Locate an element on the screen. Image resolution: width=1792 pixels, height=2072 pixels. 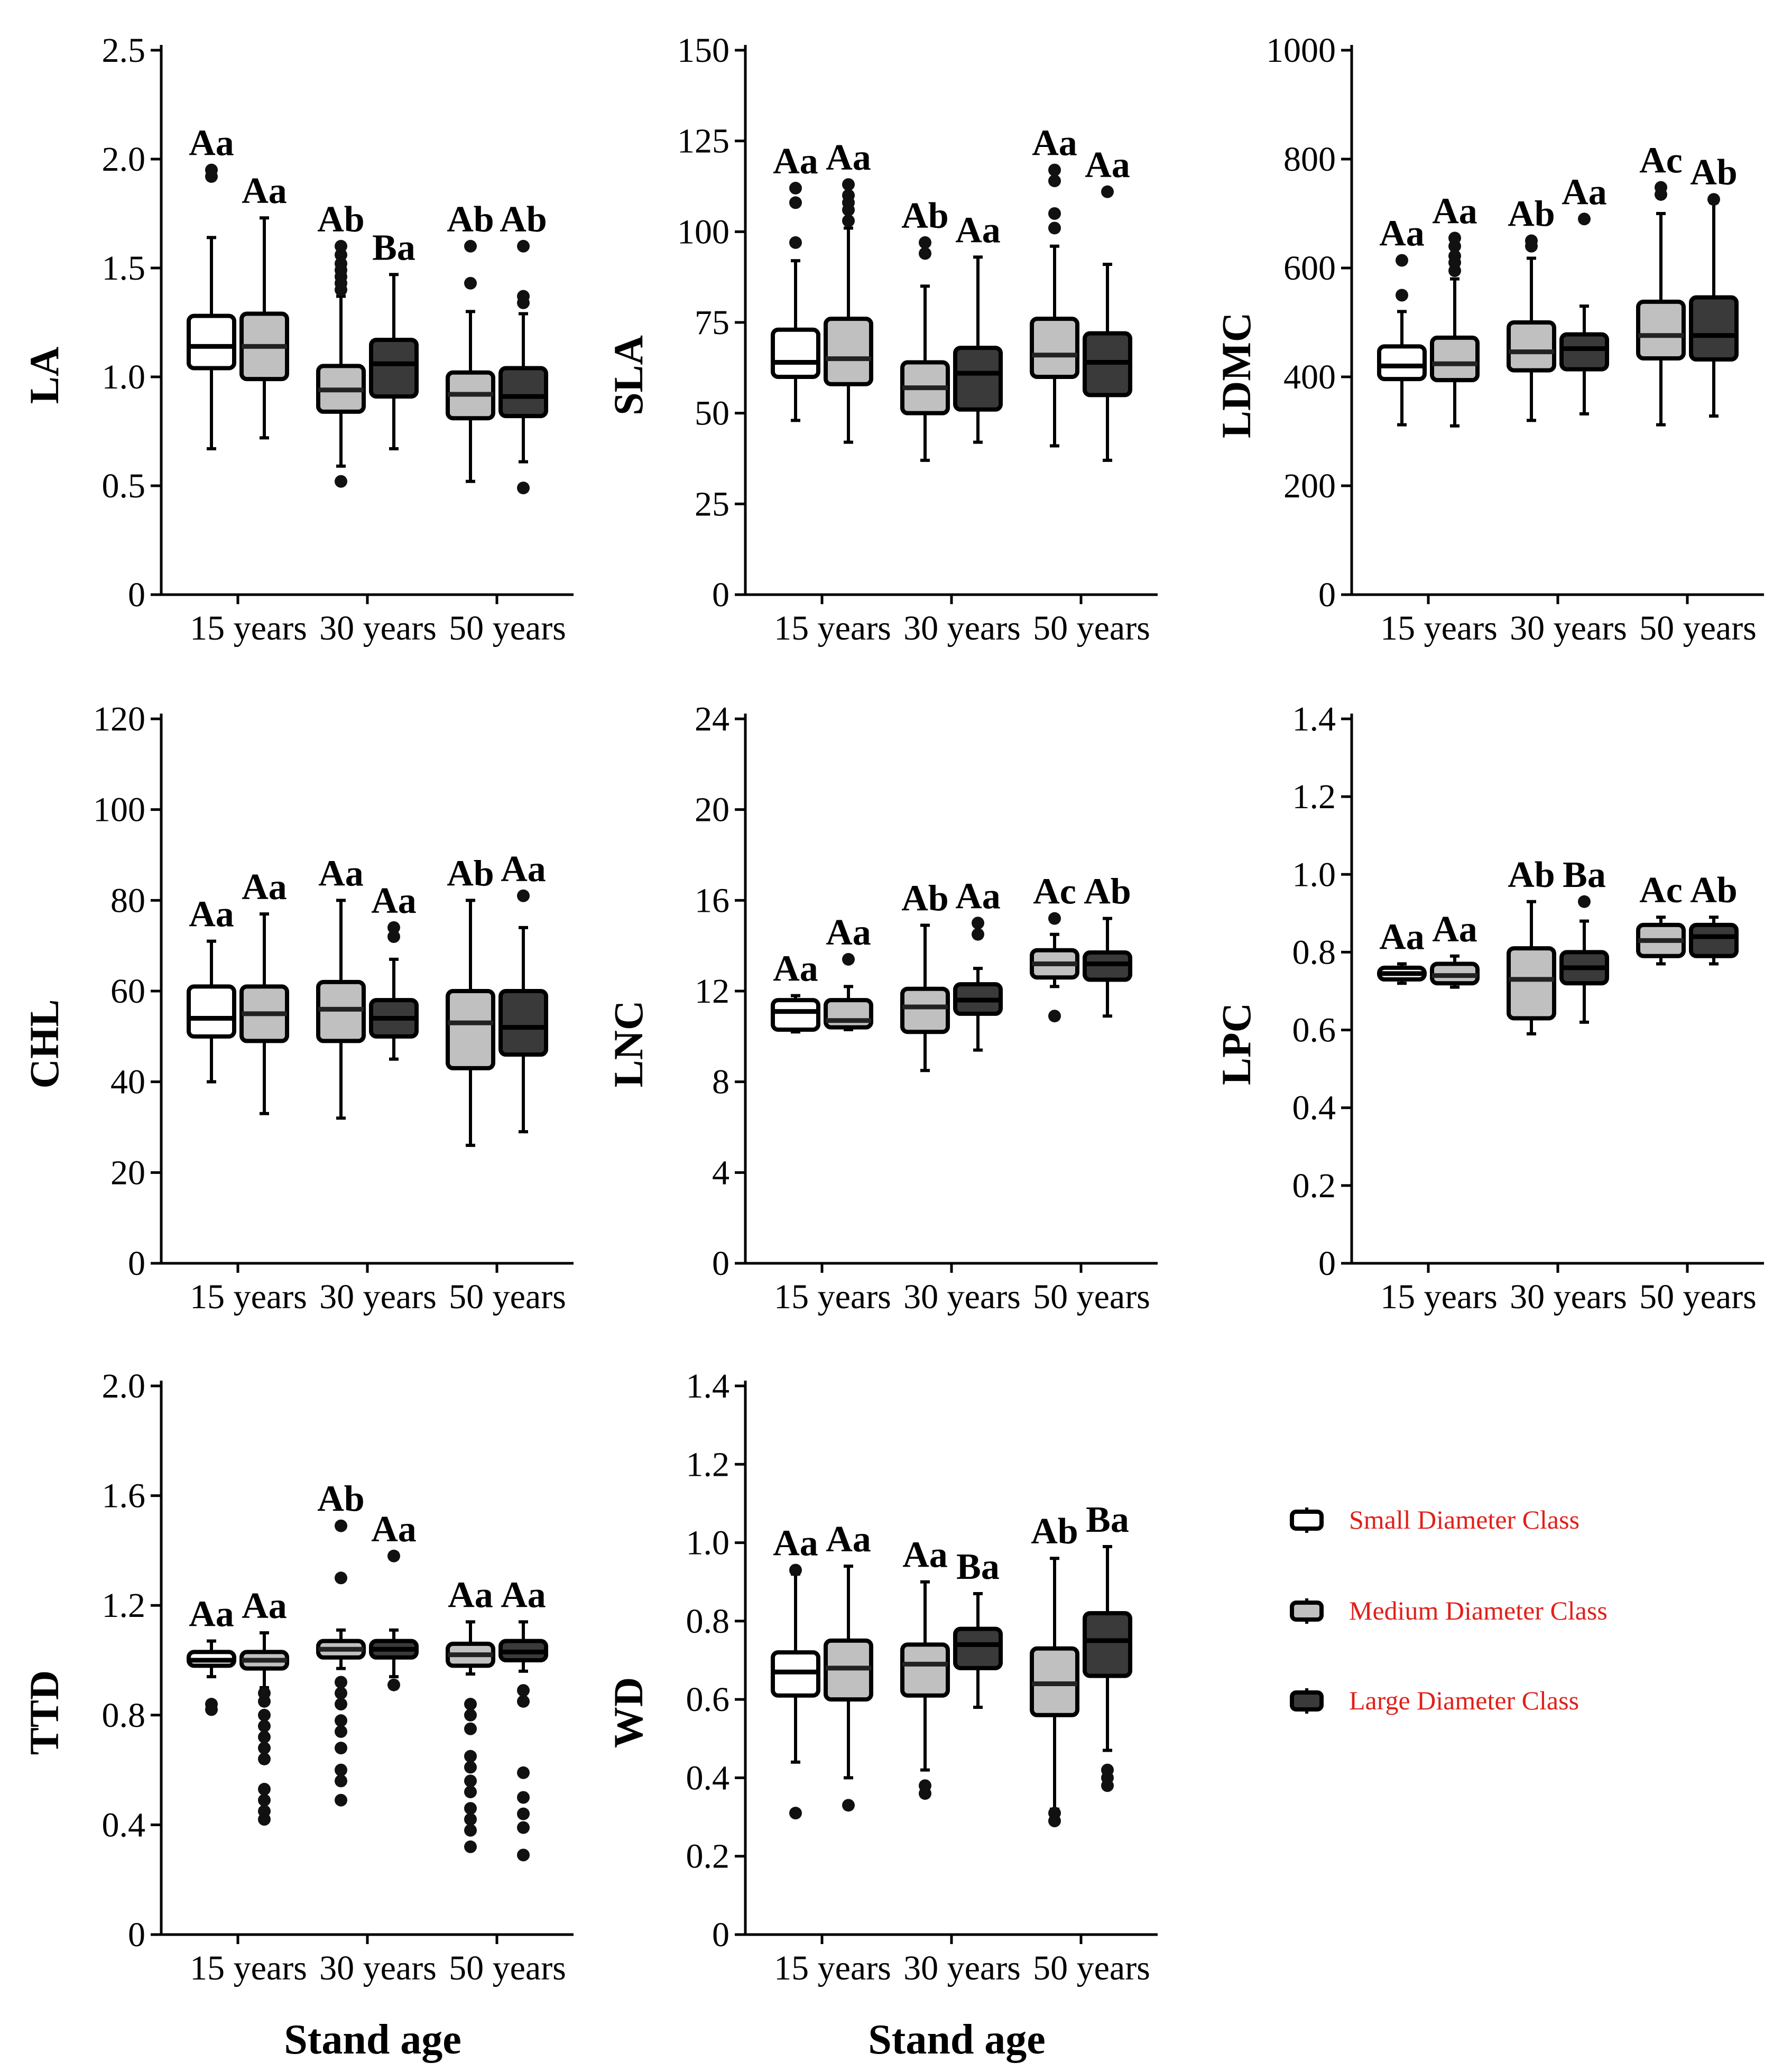
y-tick-label: 2.5 is located at coordinates (124, 50).